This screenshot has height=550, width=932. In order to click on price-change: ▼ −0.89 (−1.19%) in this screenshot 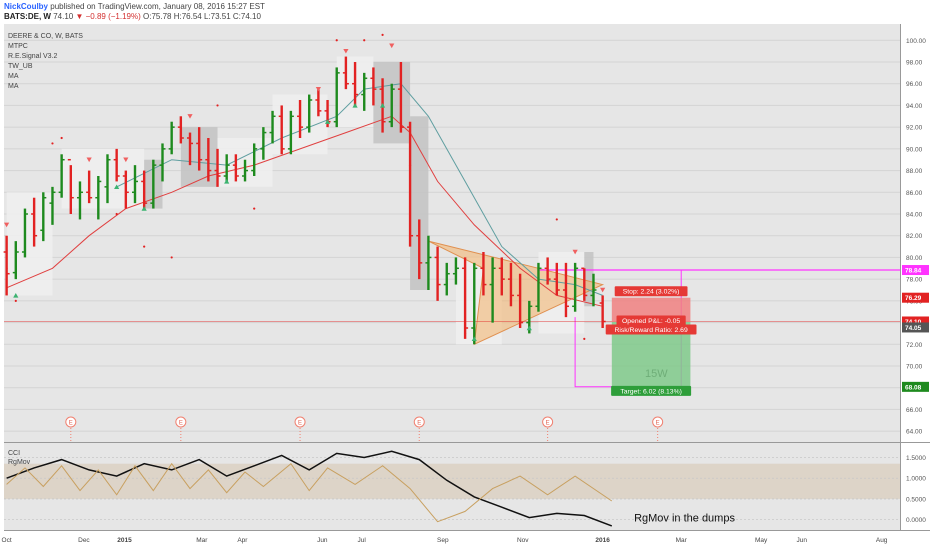, I will do `click(108, 16)`.